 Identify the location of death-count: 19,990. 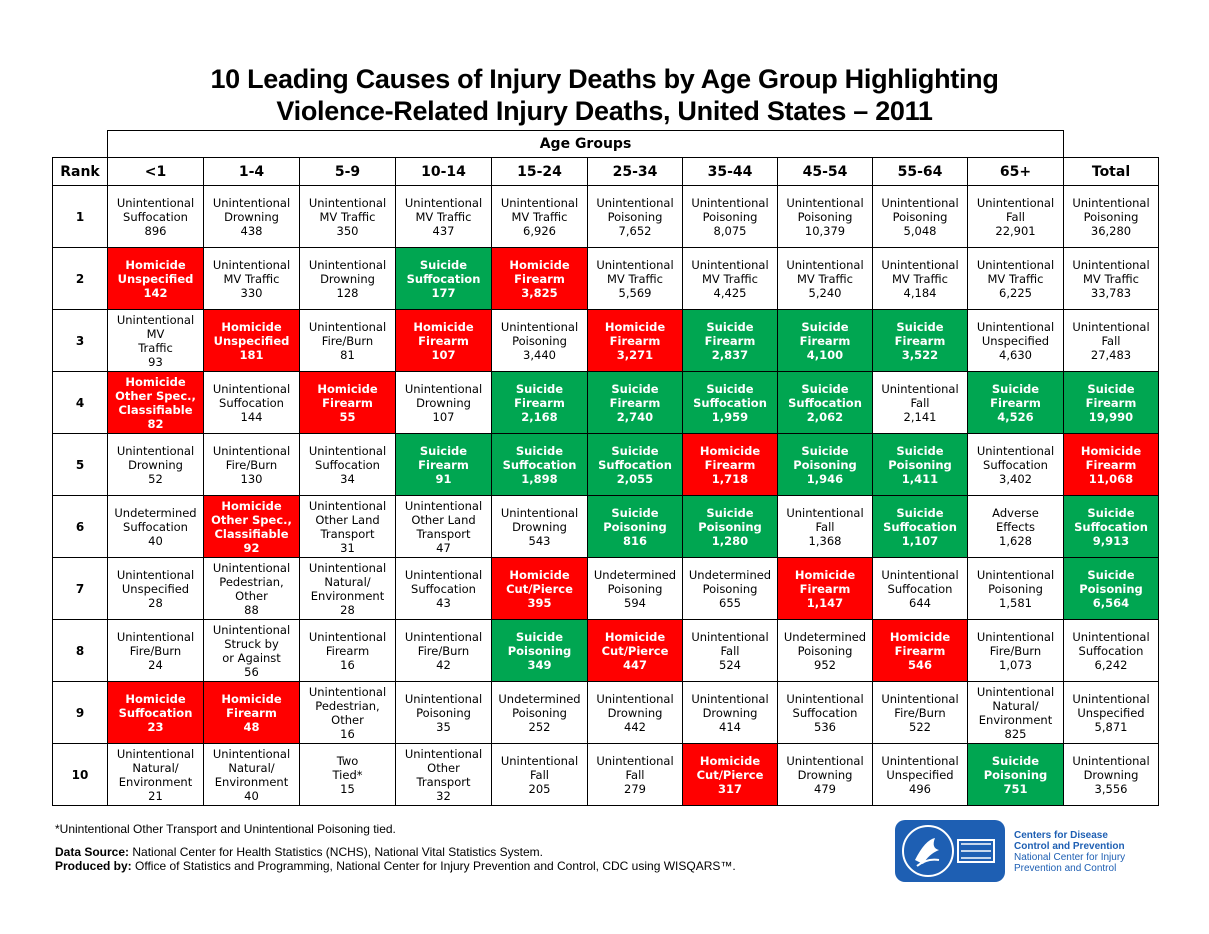
(1111, 416).